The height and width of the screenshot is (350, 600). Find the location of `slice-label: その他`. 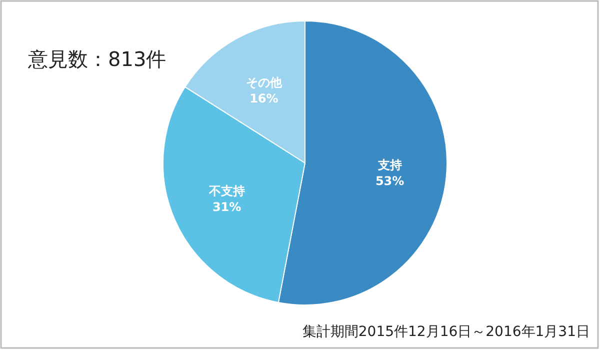

slice-label: その他 is located at coordinates (264, 82).